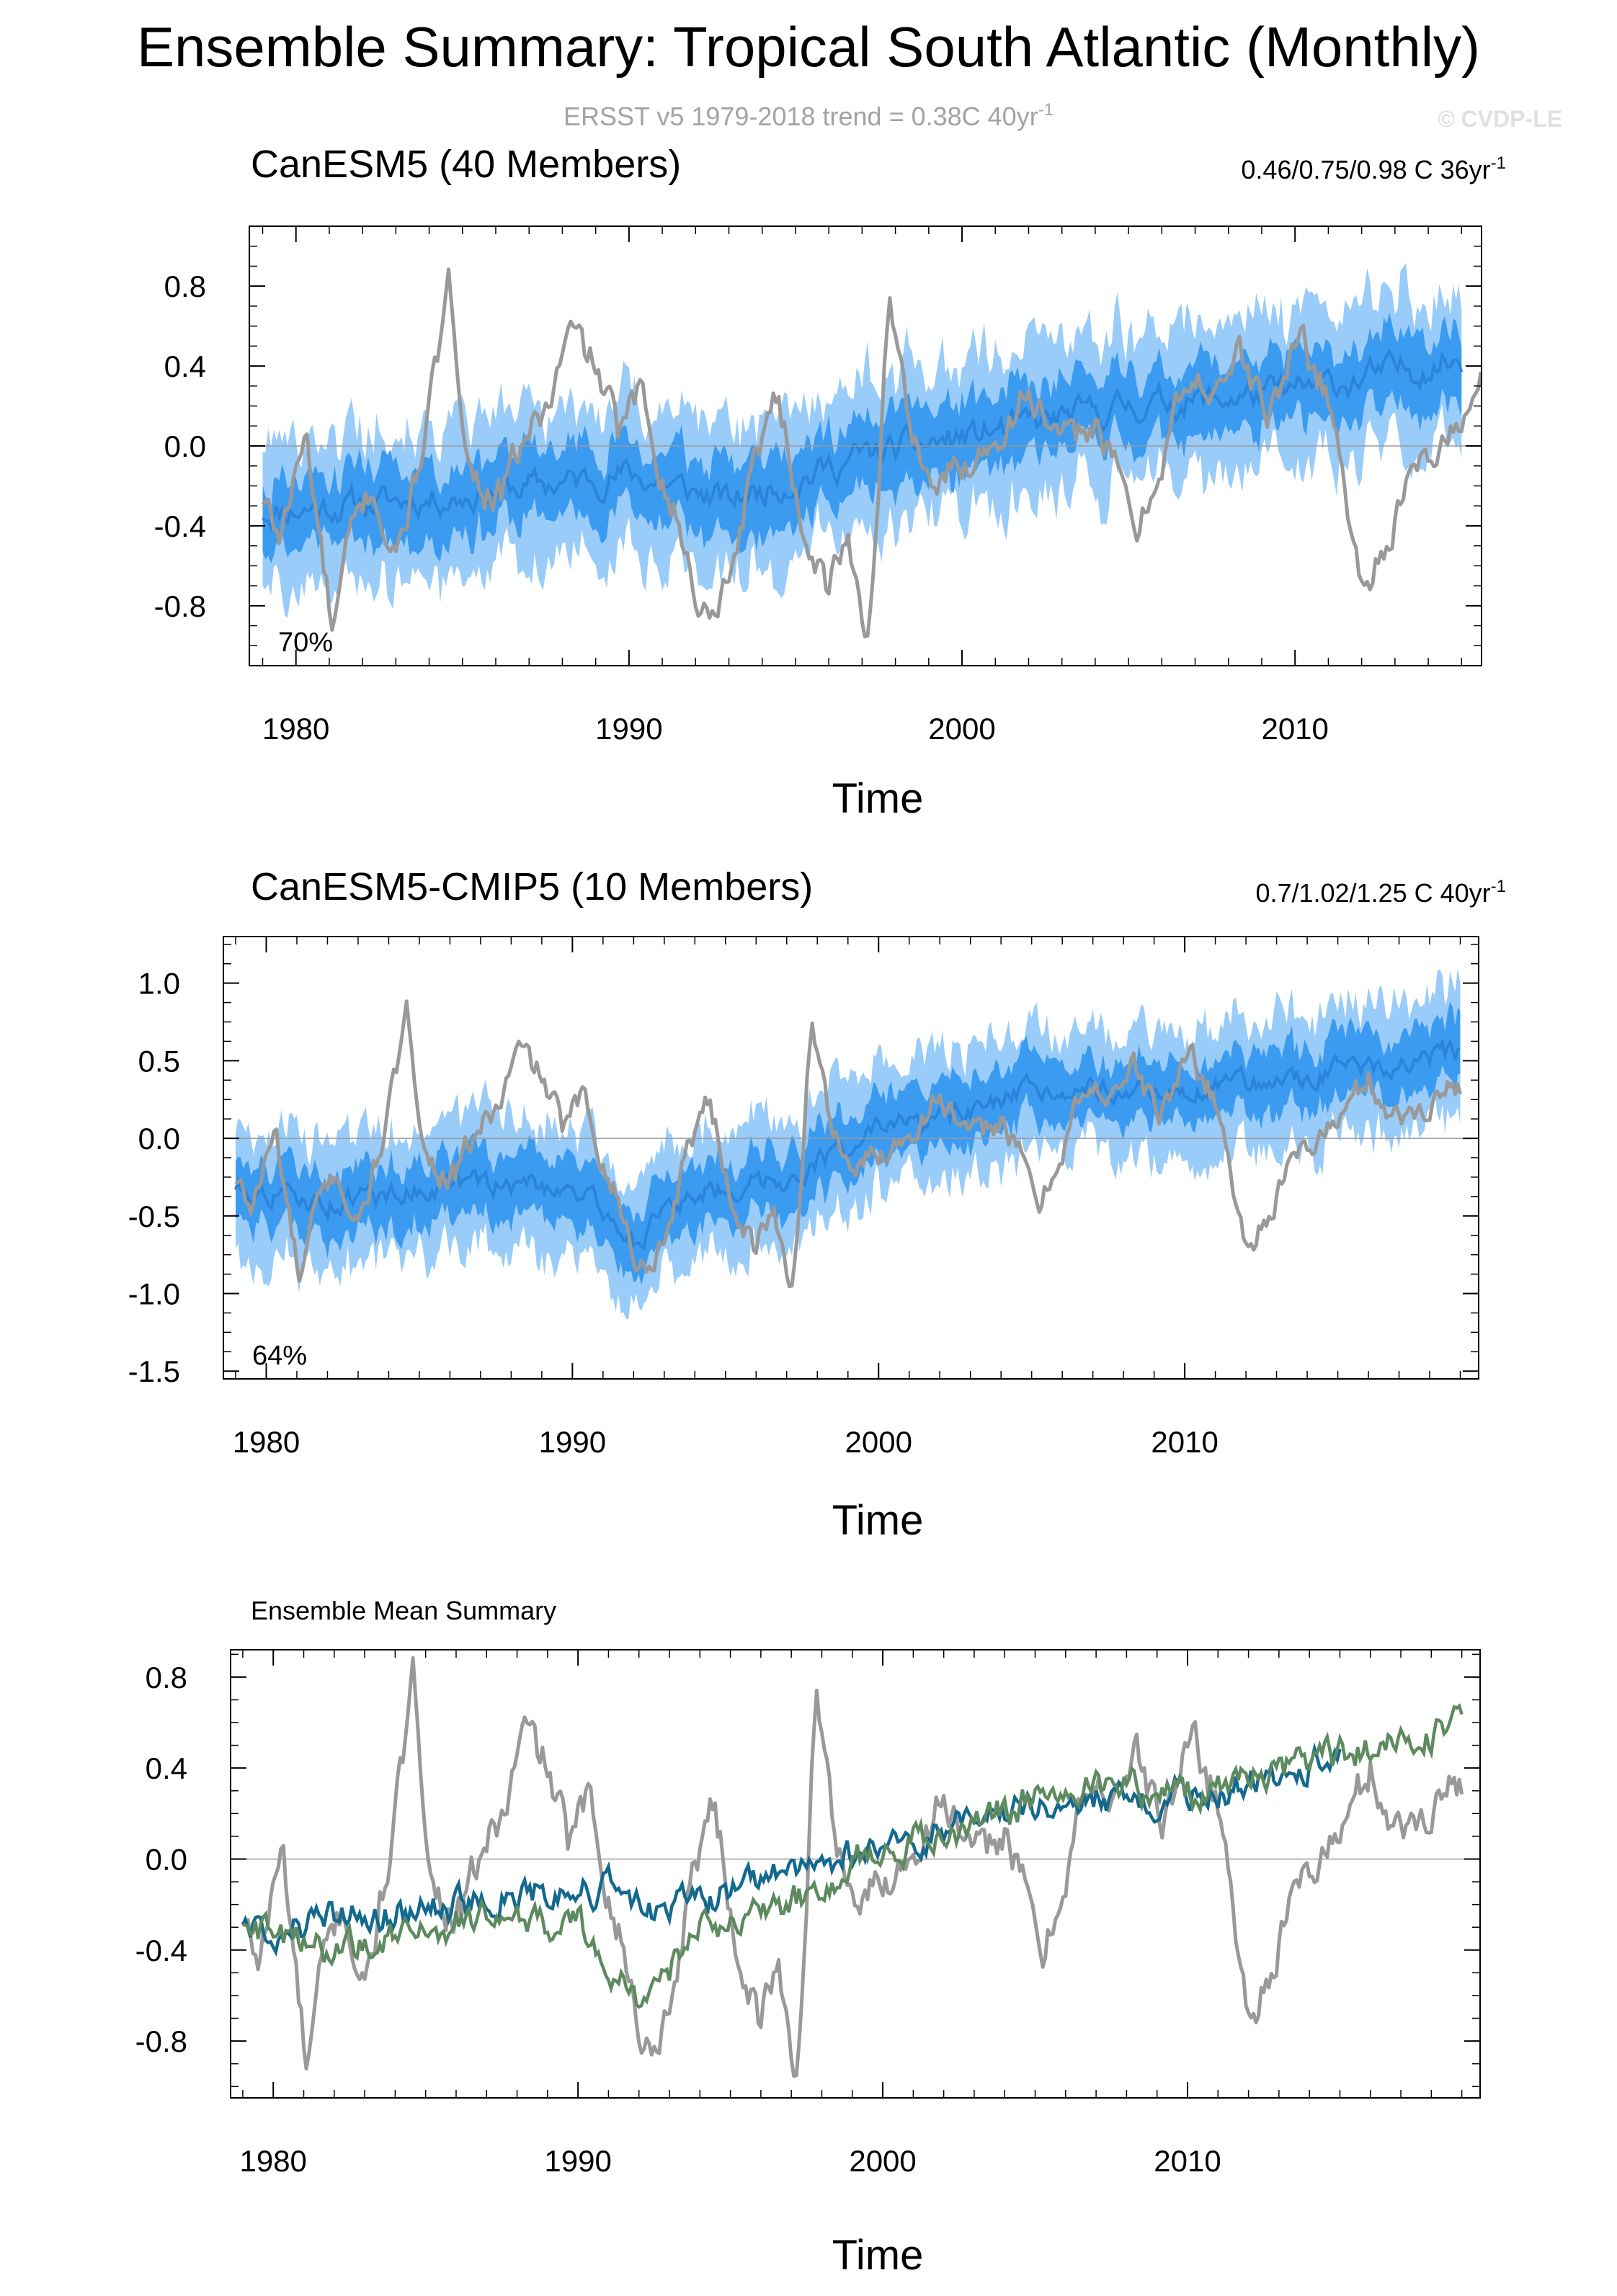 This screenshot has height=2296, width=1617. I want to click on canesm5-cmip5-ytick-label: -1.5, so click(154, 1371).